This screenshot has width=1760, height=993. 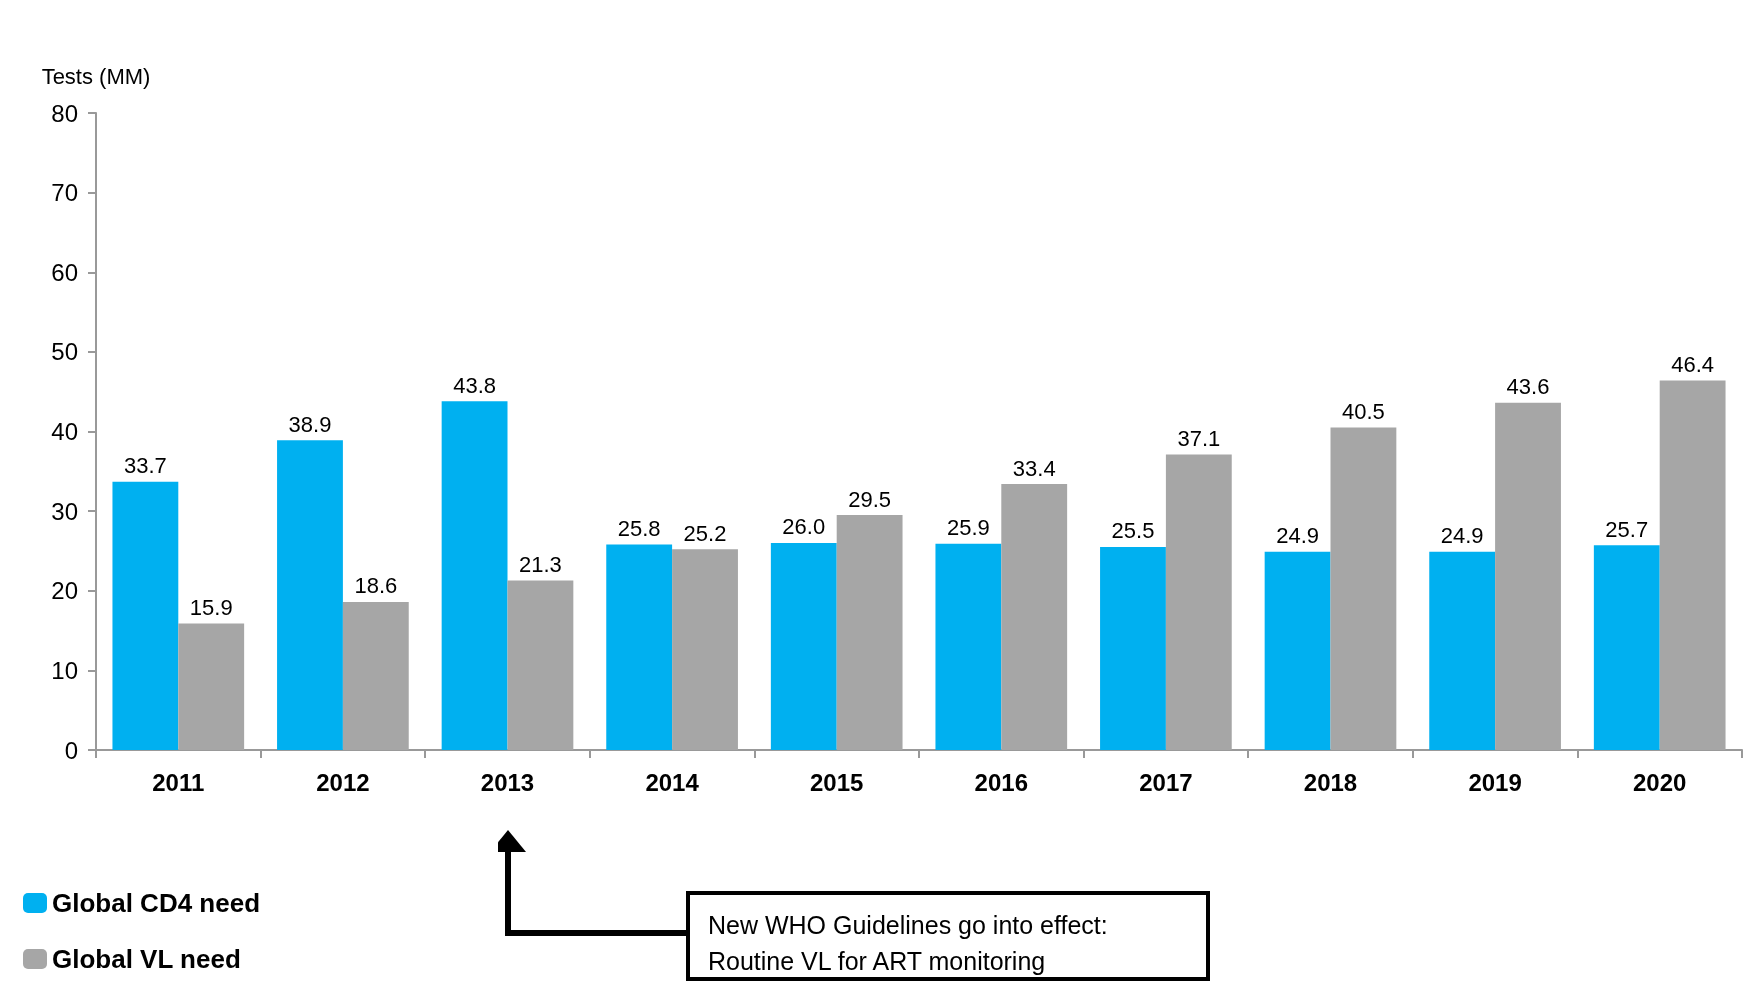 I want to click on data-label: 37.1, so click(x=1199, y=439).